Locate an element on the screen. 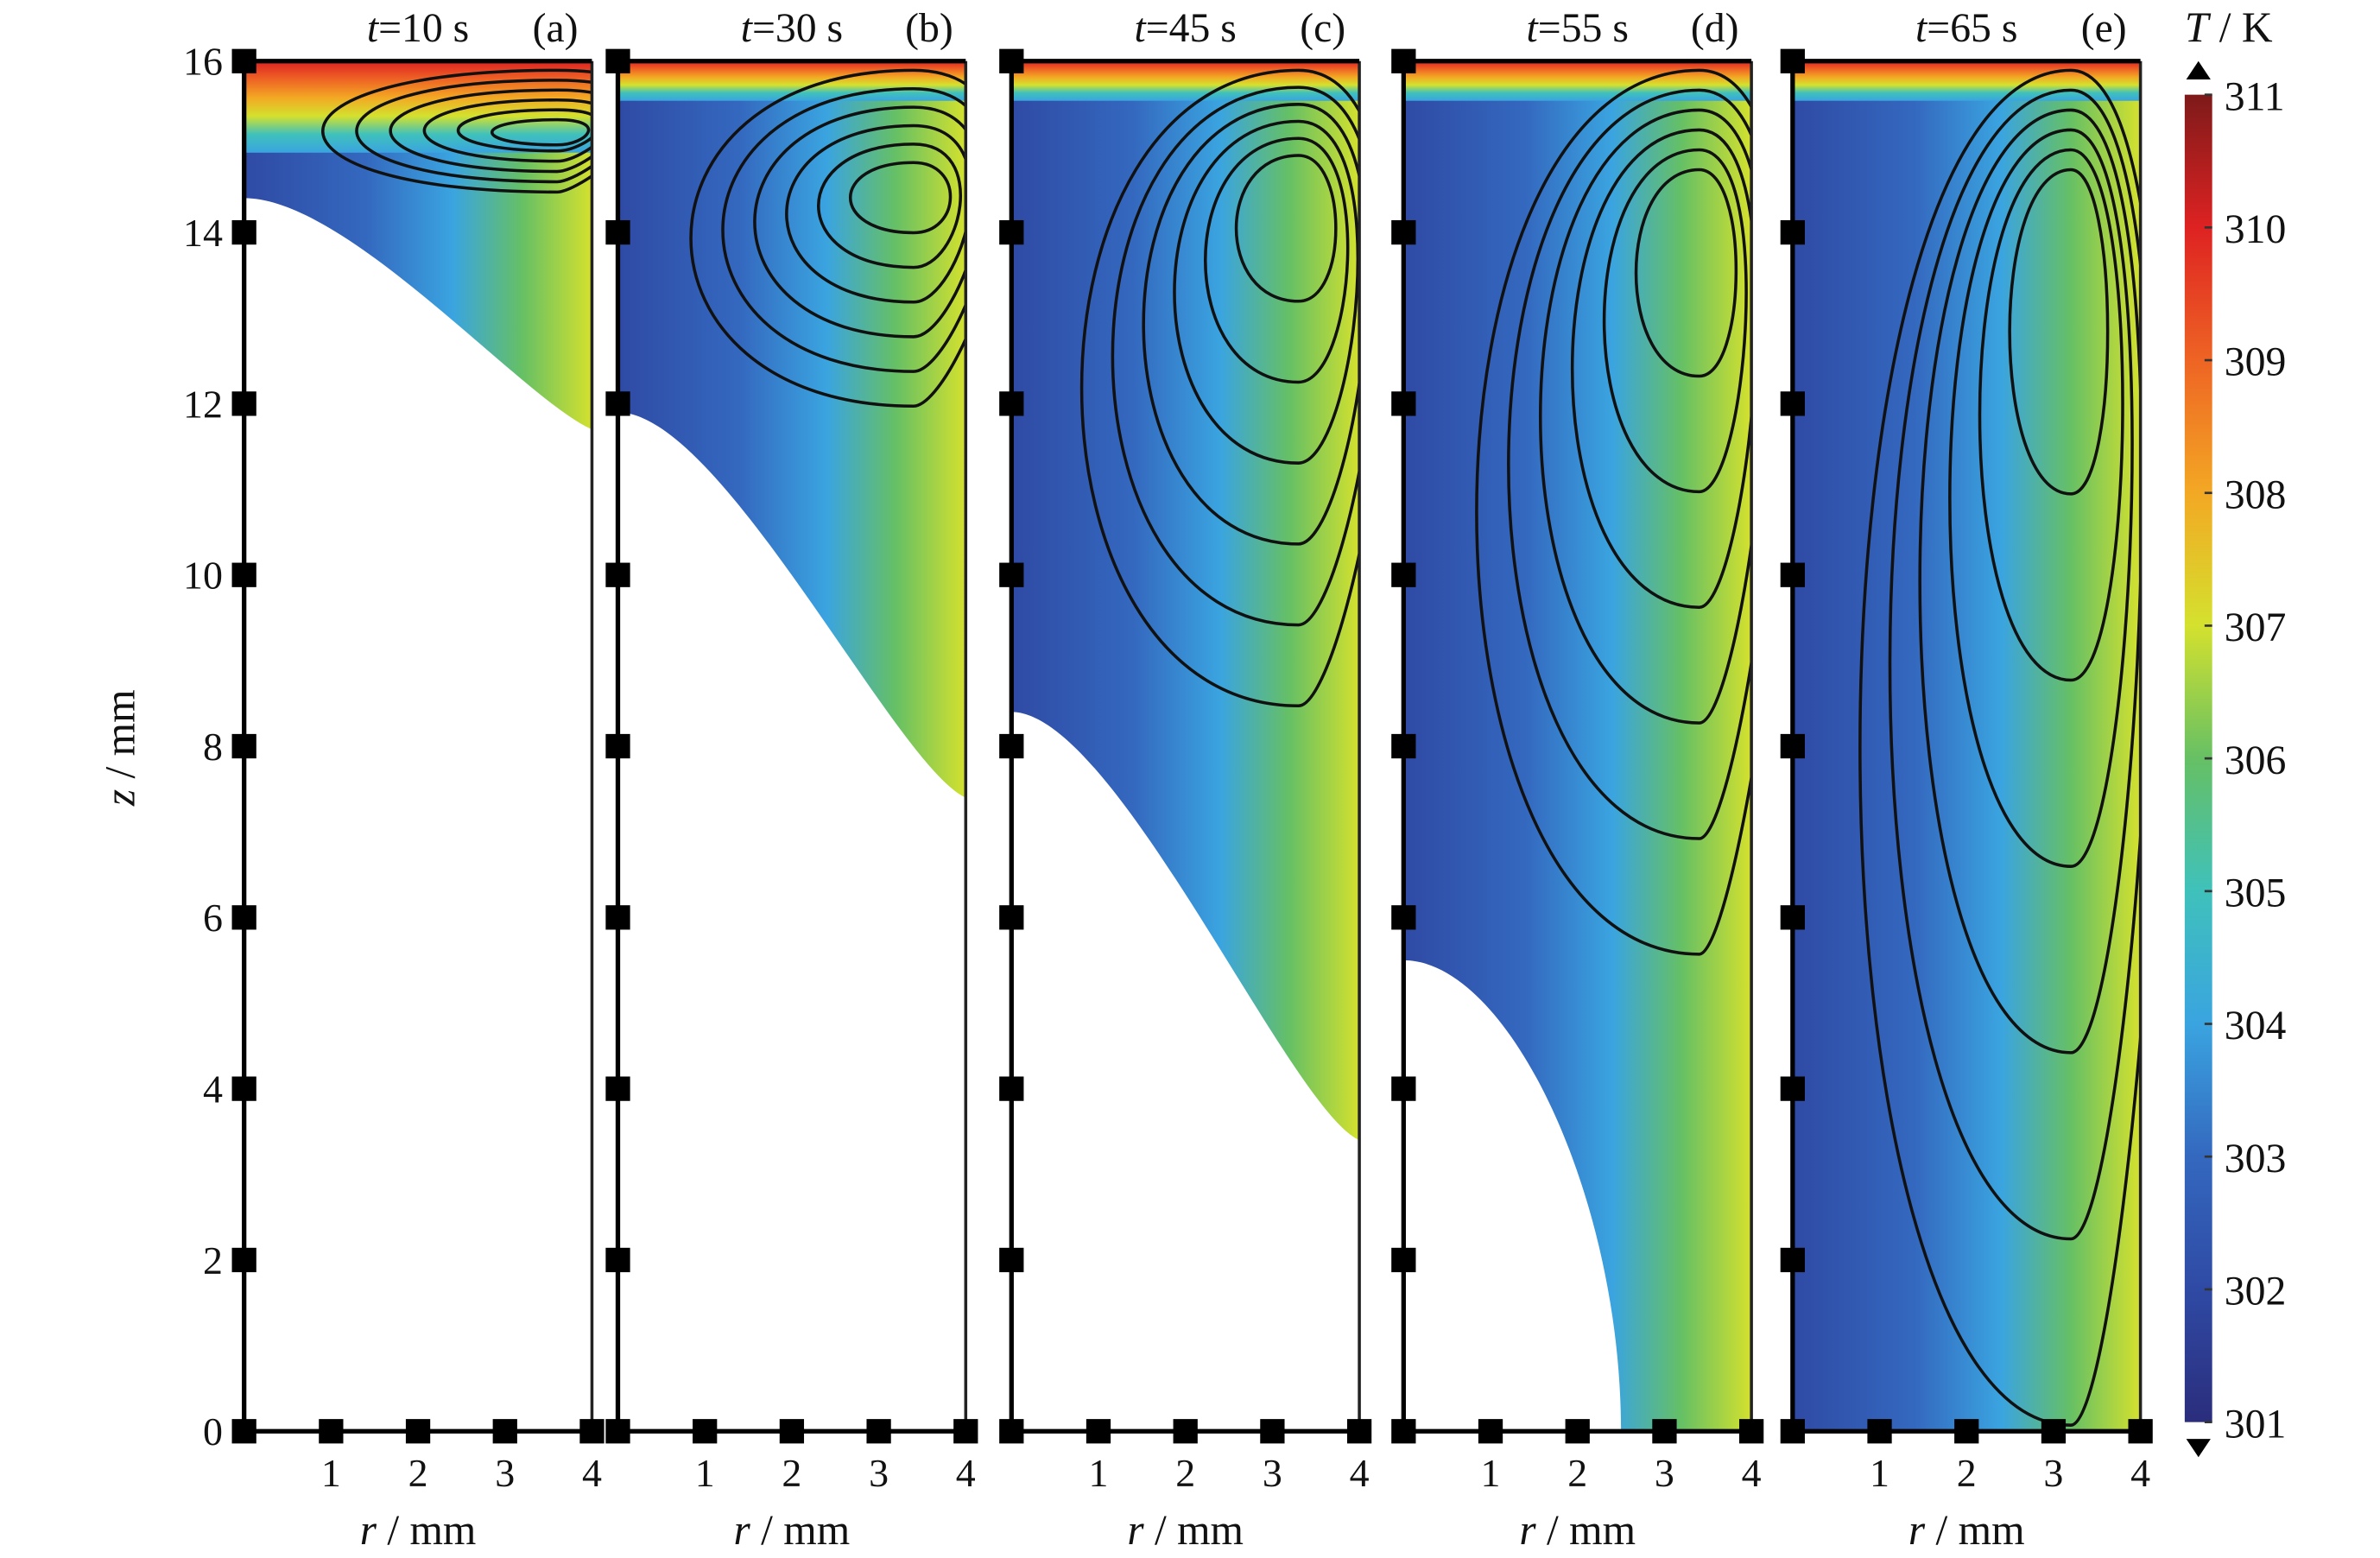 The image size is (2380, 1558). colorbar-tick-label: 301 is located at coordinates (2256, 1424).